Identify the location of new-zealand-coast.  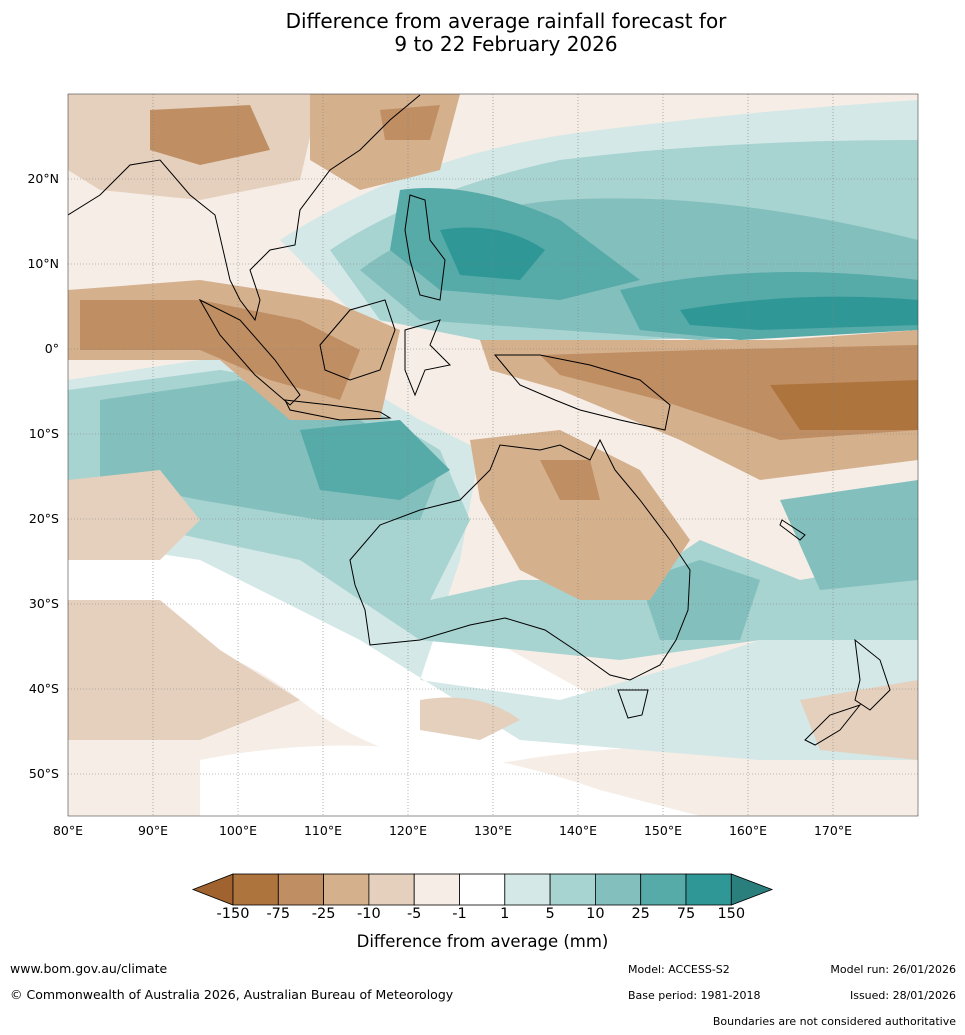
(847, 692).